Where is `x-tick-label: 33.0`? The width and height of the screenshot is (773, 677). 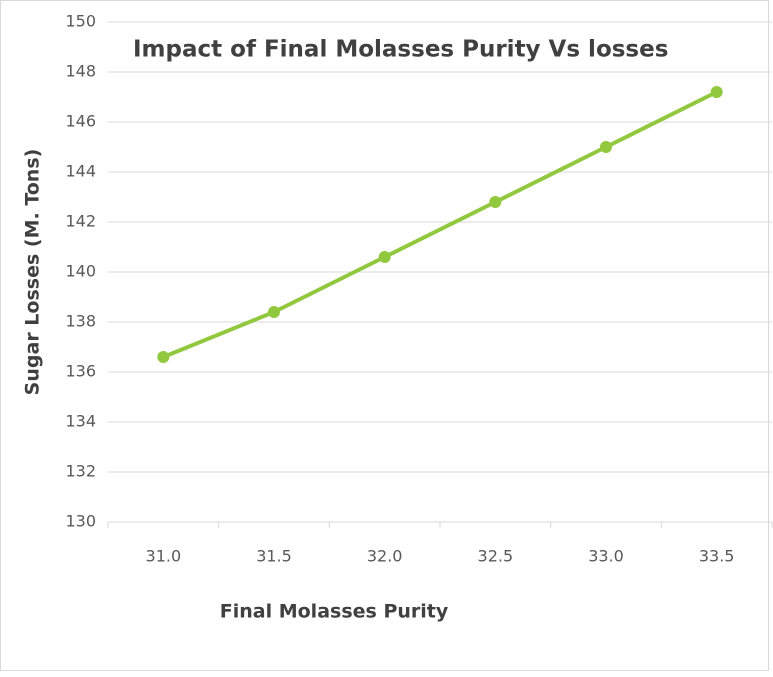
x-tick-label: 33.0 is located at coordinates (606, 556).